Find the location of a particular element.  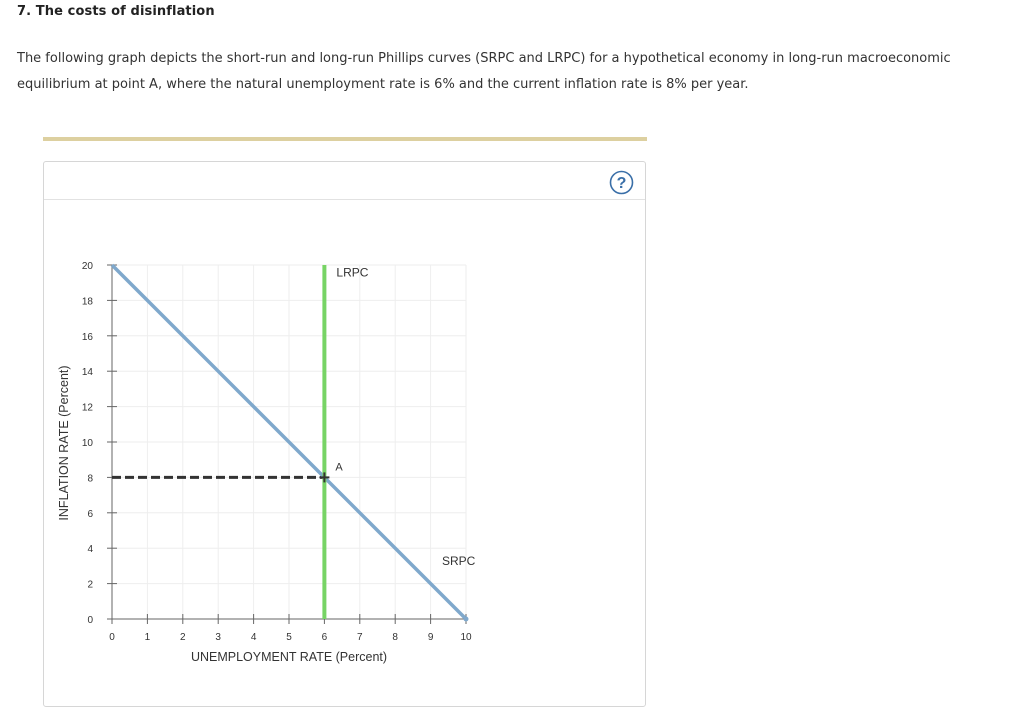

graph-panel-header is located at coordinates (344, 181).